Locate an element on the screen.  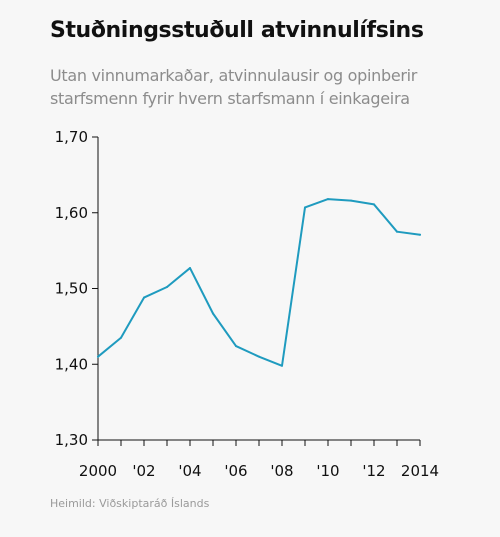
x-tick-label: '04 is located at coordinates (189, 471).